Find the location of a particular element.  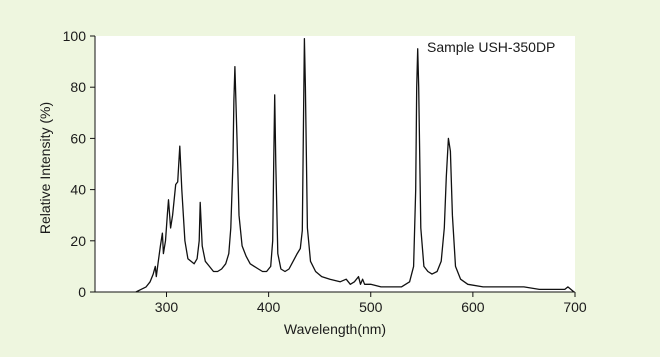

y-tick-label: 60 is located at coordinates (78, 138).